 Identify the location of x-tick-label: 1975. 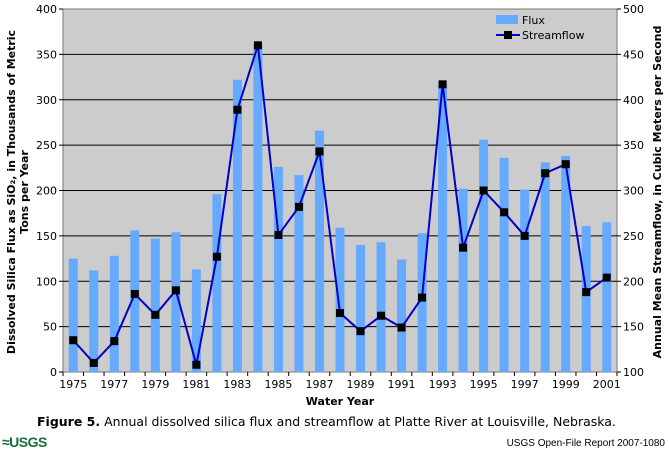
(73, 384).